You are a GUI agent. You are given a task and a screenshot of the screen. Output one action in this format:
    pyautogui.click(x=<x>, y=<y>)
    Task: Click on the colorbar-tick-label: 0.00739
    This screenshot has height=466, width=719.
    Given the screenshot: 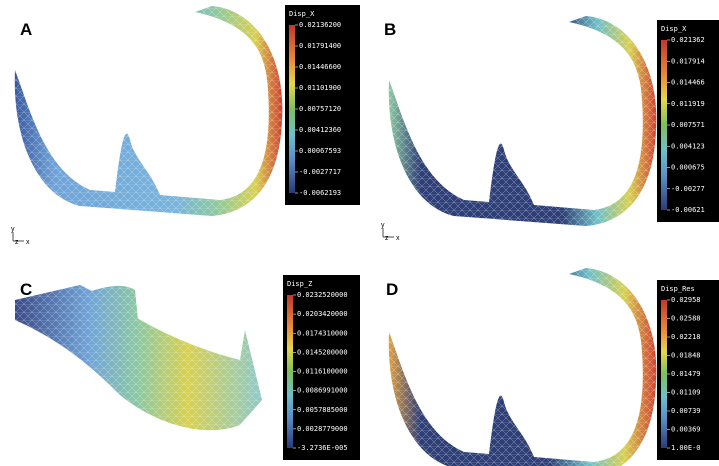 What is the action you would take?
    pyautogui.click(x=686, y=411)
    